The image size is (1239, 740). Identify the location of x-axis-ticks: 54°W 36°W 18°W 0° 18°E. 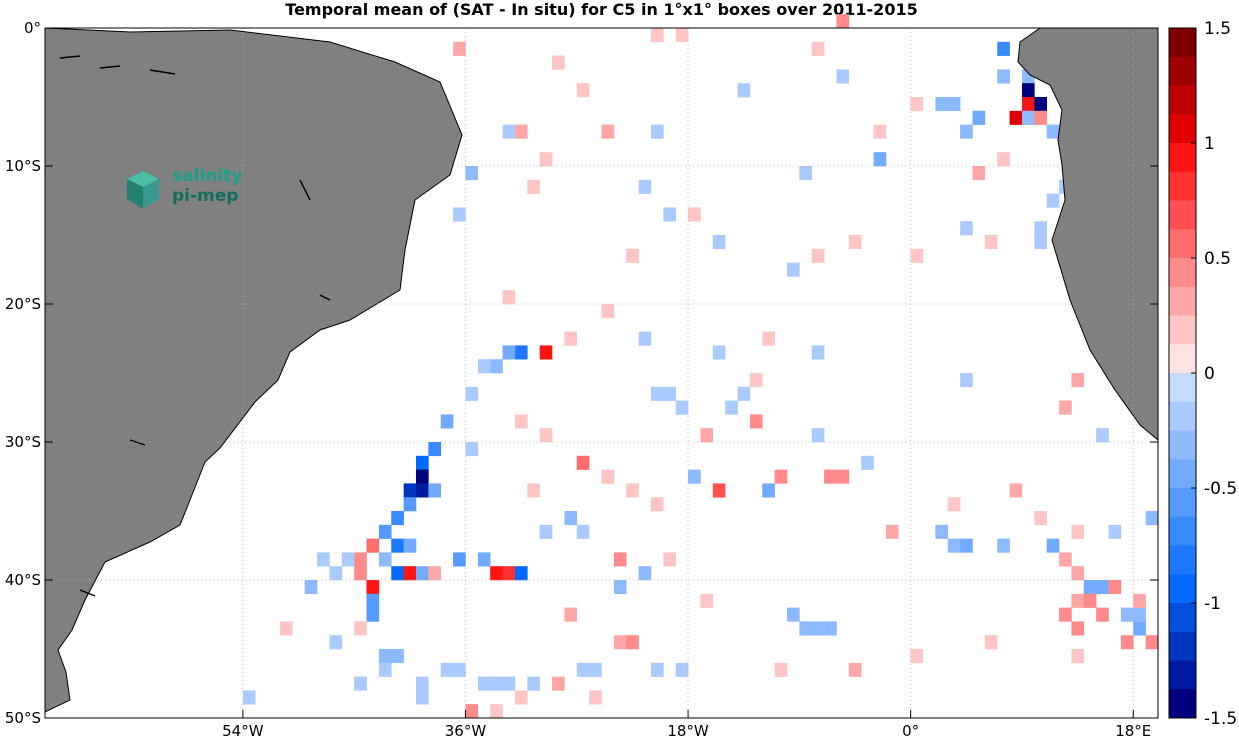
(686, 725).